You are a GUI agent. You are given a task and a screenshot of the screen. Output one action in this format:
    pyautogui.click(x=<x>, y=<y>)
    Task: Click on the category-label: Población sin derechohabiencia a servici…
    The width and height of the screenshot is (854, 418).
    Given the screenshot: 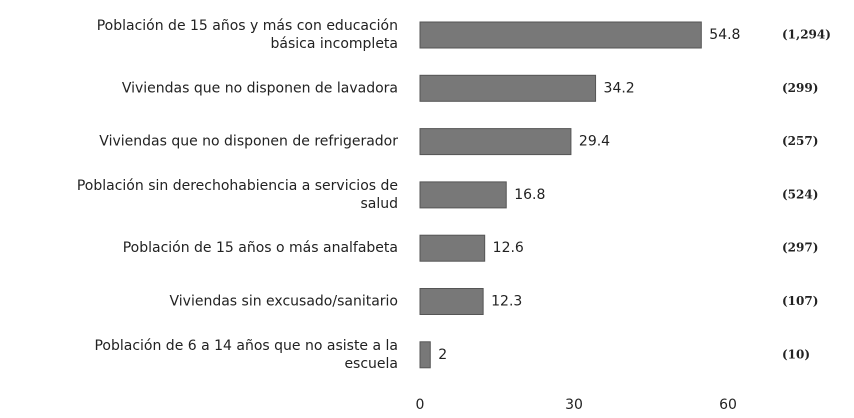 What is the action you would take?
    pyautogui.click(x=237, y=195)
    